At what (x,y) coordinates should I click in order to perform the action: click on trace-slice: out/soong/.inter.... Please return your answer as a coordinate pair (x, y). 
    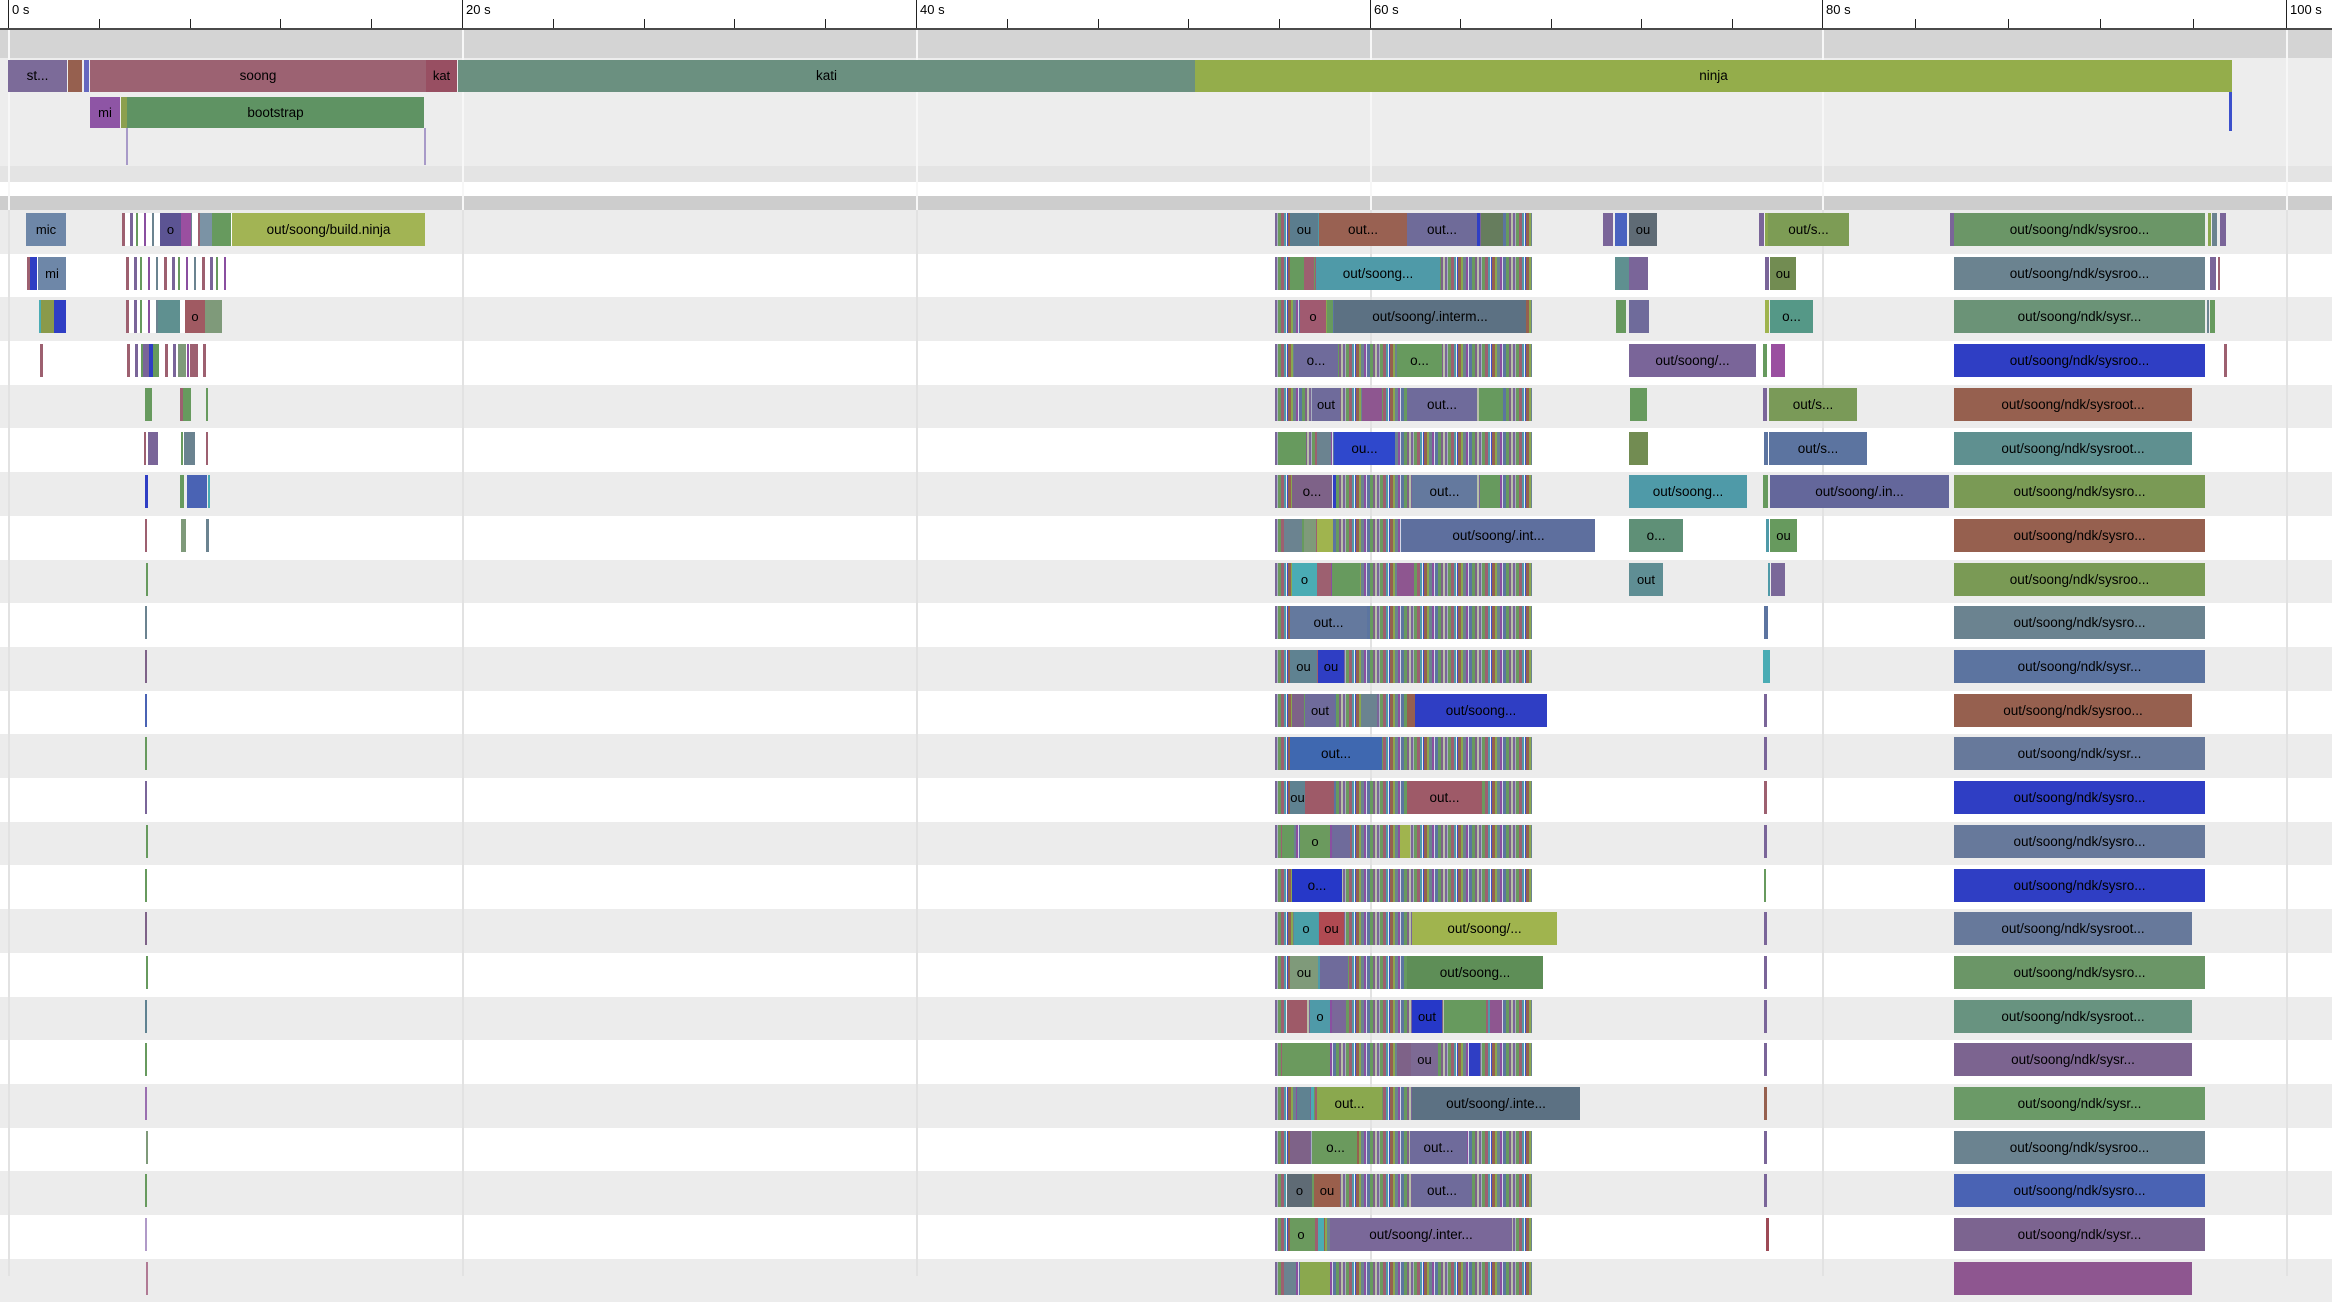
    Looking at the image, I should click on (1421, 1235).